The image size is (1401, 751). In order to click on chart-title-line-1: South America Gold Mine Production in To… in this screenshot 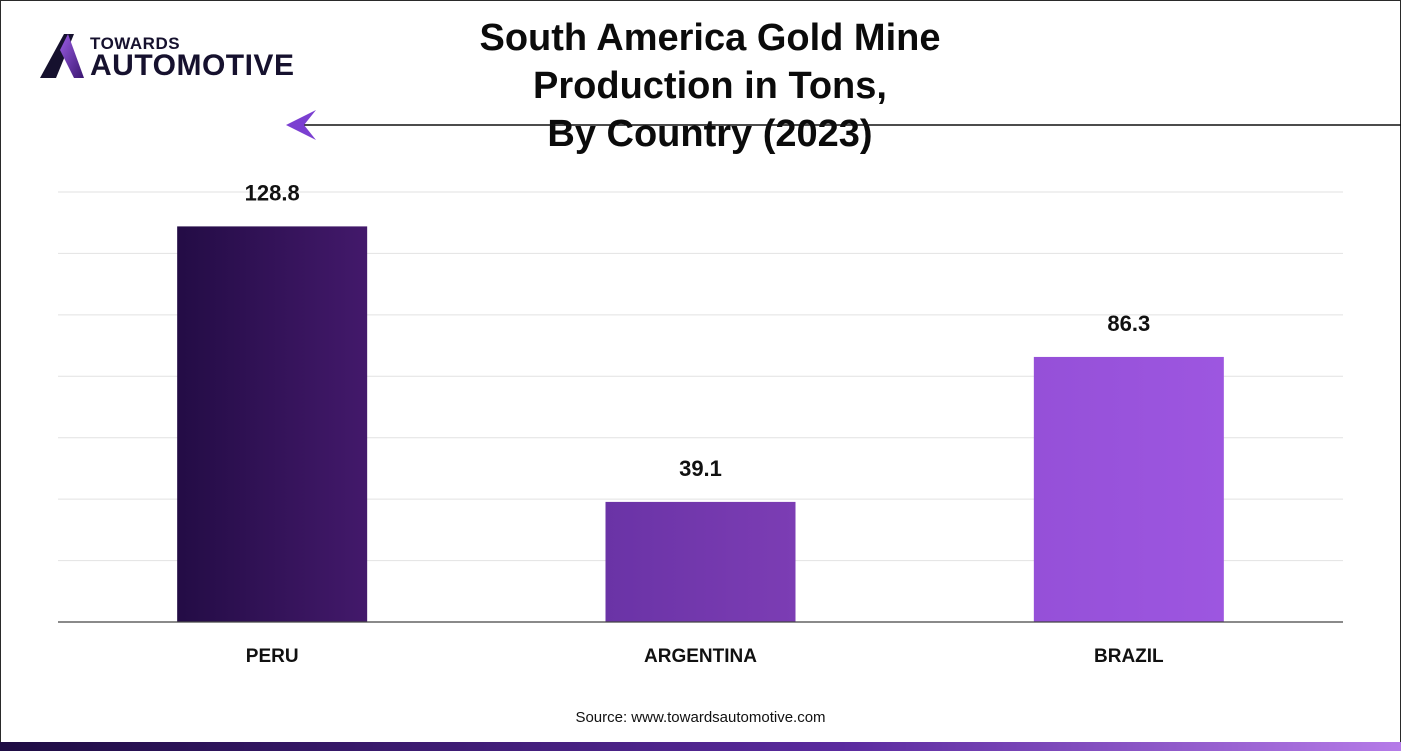, I will do `click(710, 62)`.